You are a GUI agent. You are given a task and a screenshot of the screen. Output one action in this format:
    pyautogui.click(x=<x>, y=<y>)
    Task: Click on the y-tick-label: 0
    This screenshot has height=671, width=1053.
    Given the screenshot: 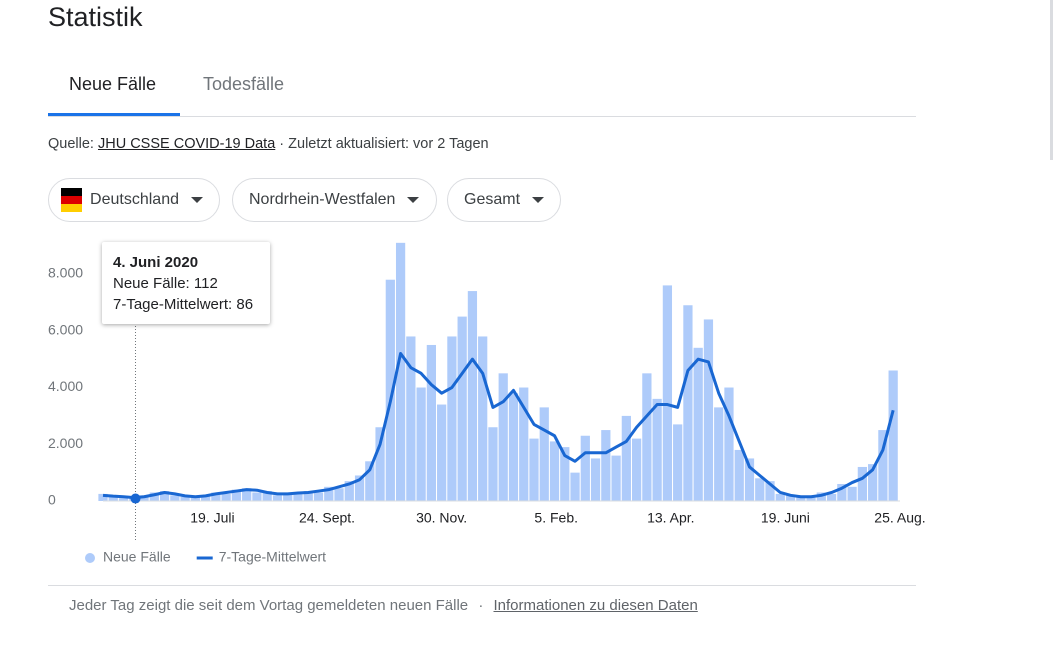 What is the action you would take?
    pyautogui.click(x=52, y=500)
    